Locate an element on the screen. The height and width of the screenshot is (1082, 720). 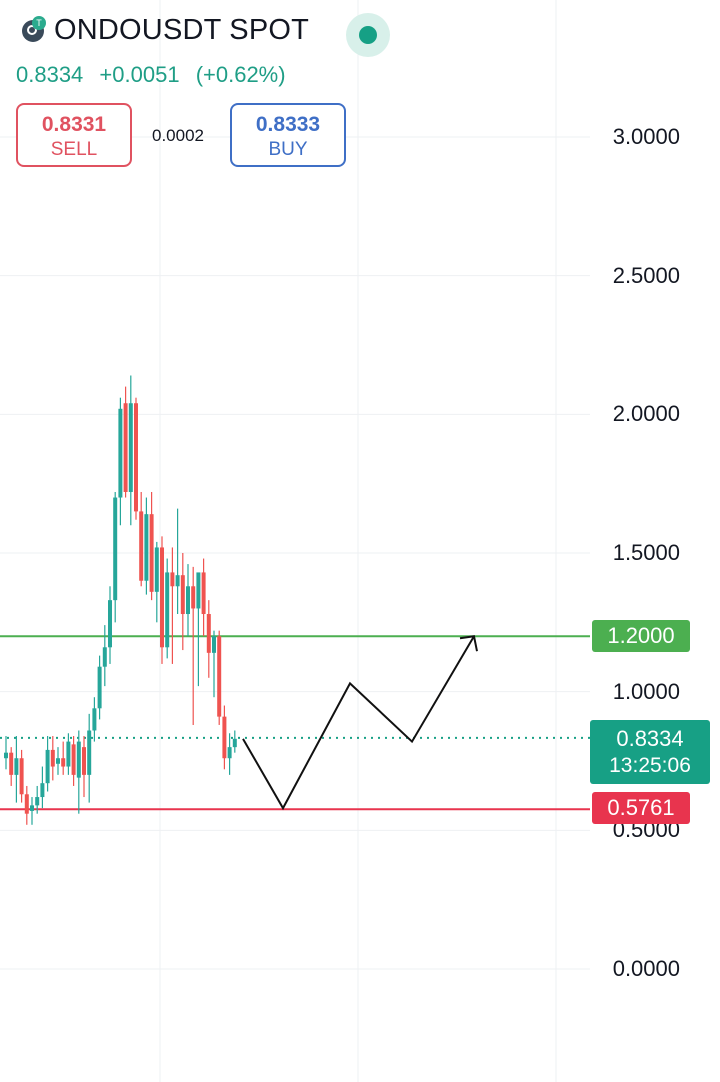
token-logo-icon: T is located at coordinates (34, 28).